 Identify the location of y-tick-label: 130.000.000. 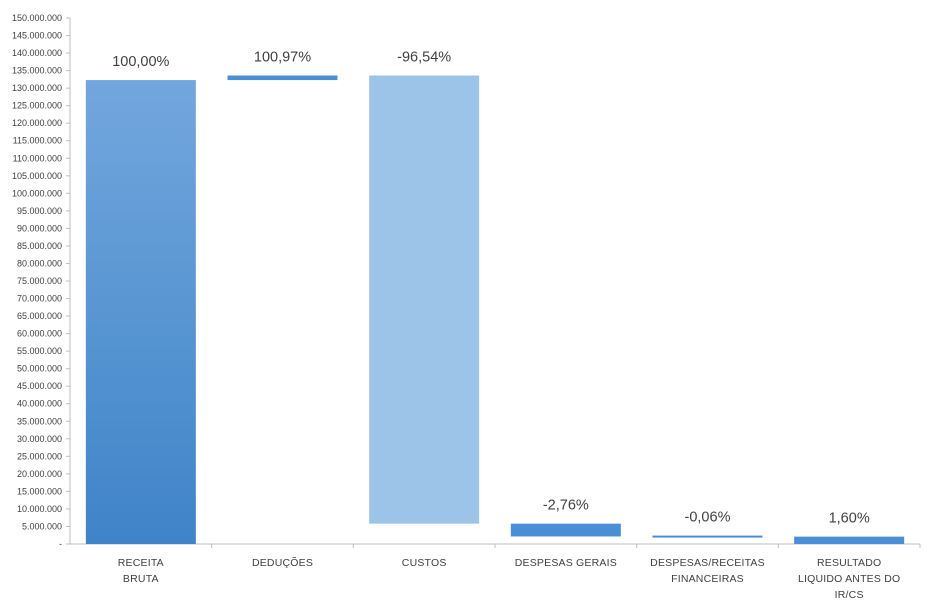
(37, 88).